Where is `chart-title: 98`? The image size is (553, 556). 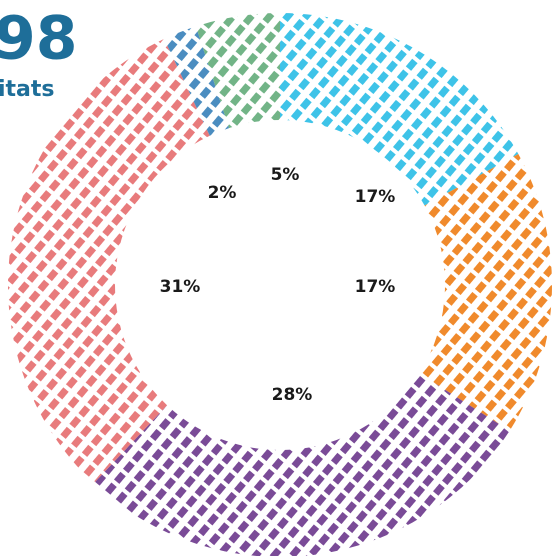 chart-title: 98 is located at coordinates (39, 39).